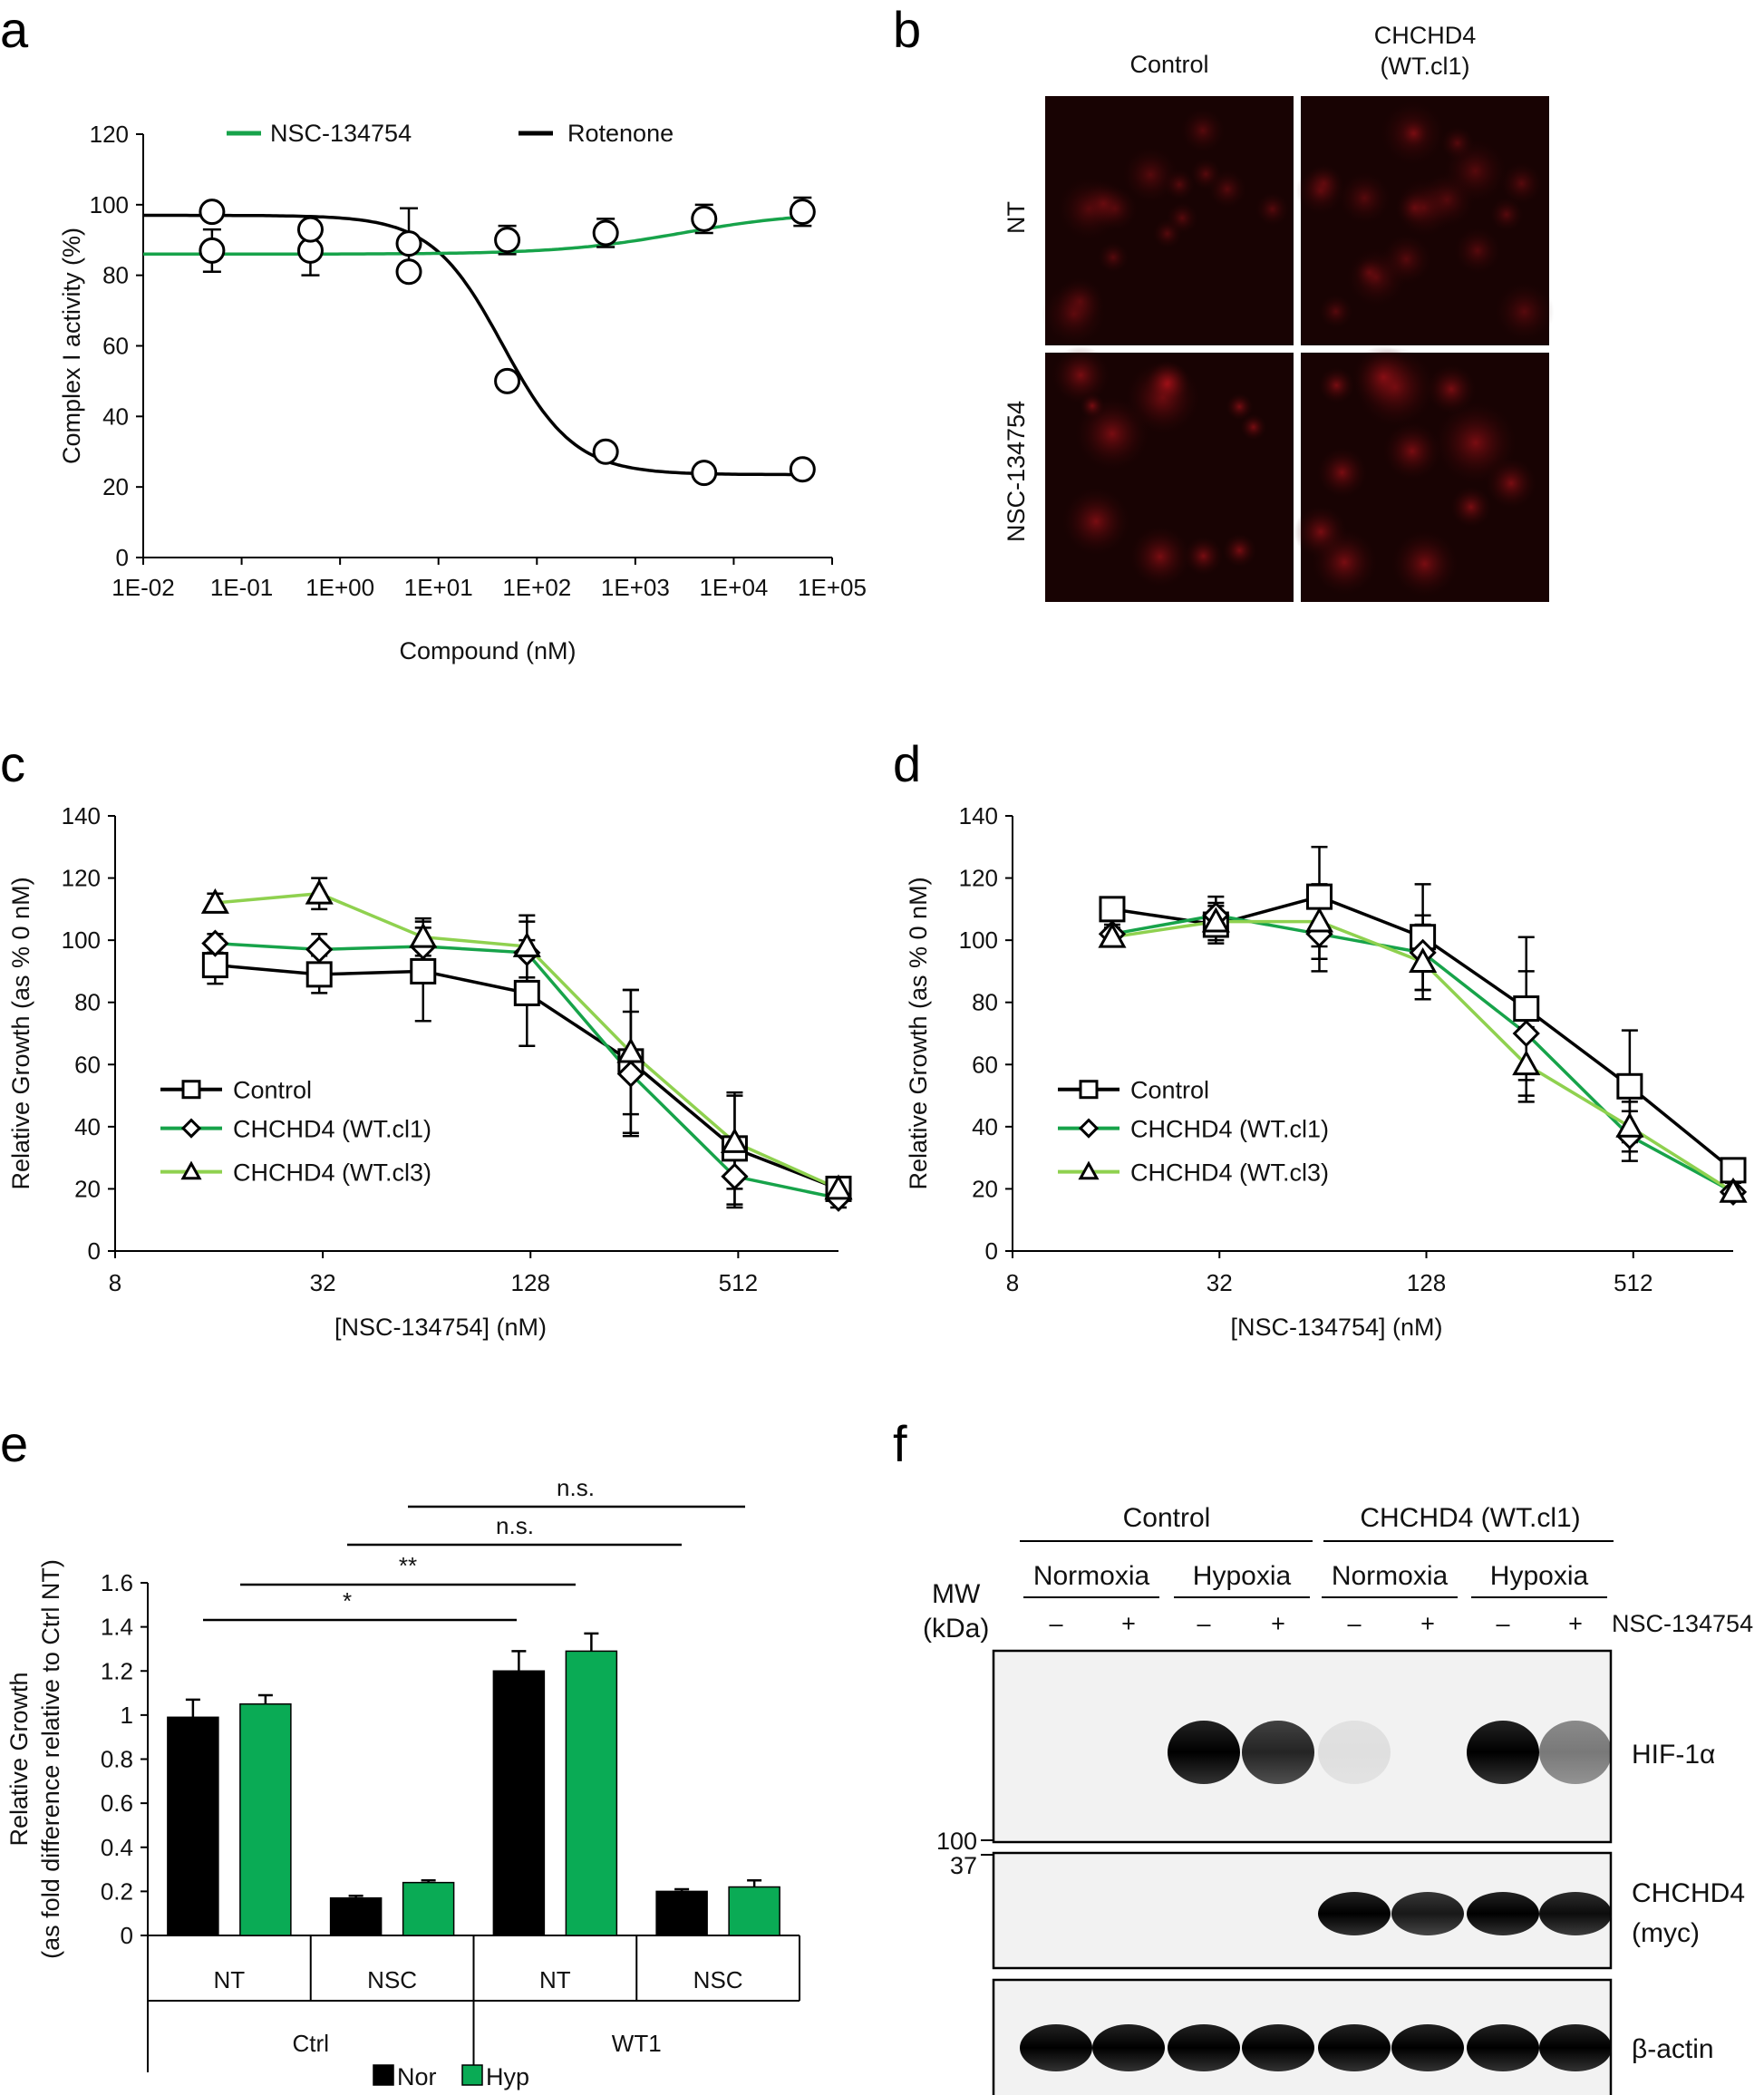  What do you see at coordinates (71, 346) in the screenshot?
I see `y-axis-title: Complex I activity (%)` at bounding box center [71, 346].